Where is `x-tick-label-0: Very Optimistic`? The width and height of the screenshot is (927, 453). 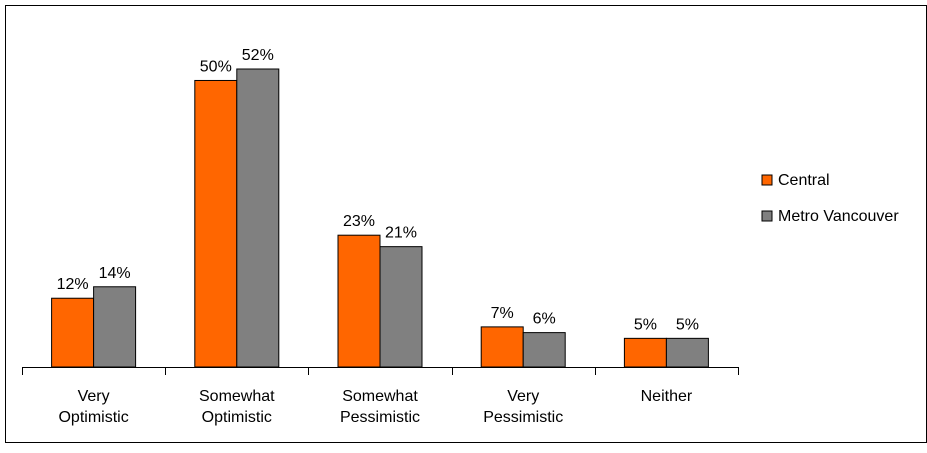
x-tick-label-0: Very Optimistic is located at coordinates (93, 407).